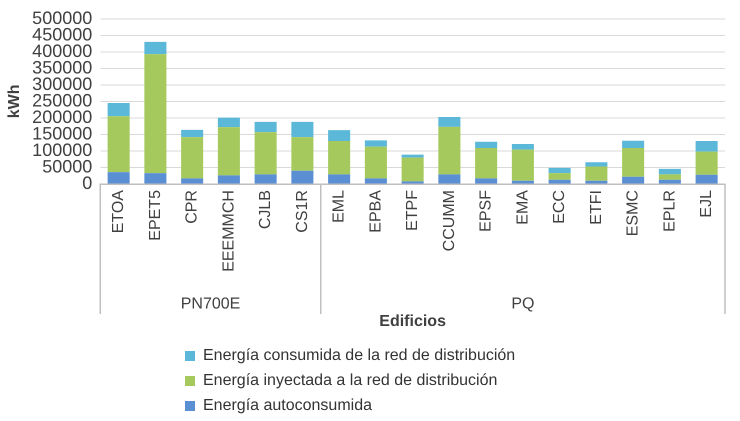 Image resolution: width=740 pixels, height=421 pixels. What do you see at coordinates (413, 210) in the screenshot?
I see `x-tick-label: ETPF` at bounding box center [413, 210].